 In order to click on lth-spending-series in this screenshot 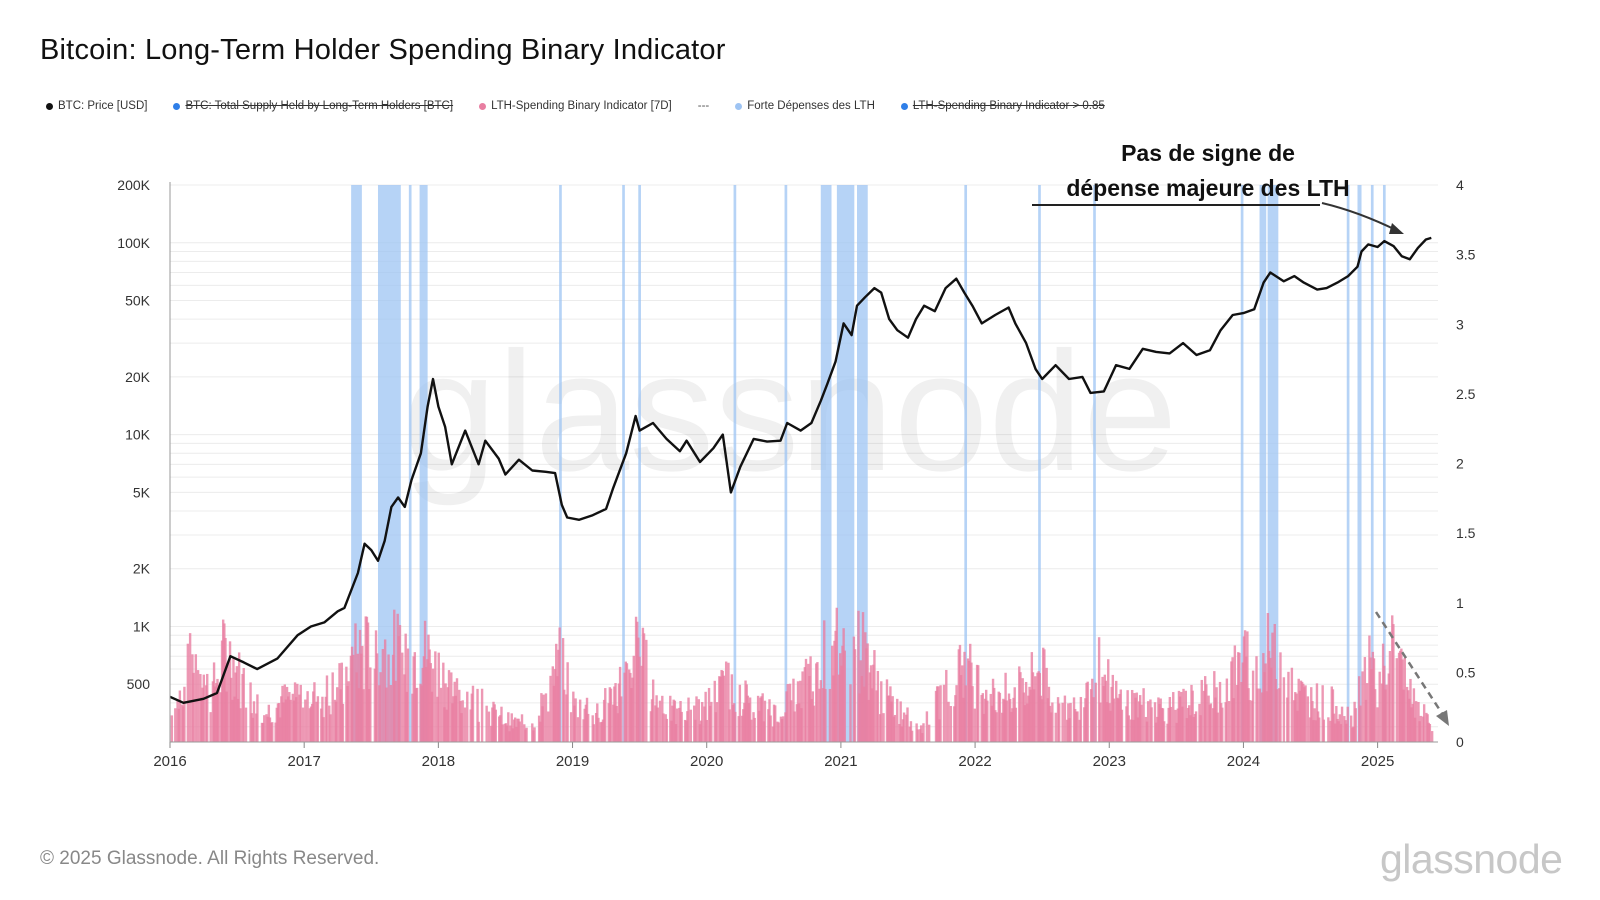, I will do `click(802, 674)`.